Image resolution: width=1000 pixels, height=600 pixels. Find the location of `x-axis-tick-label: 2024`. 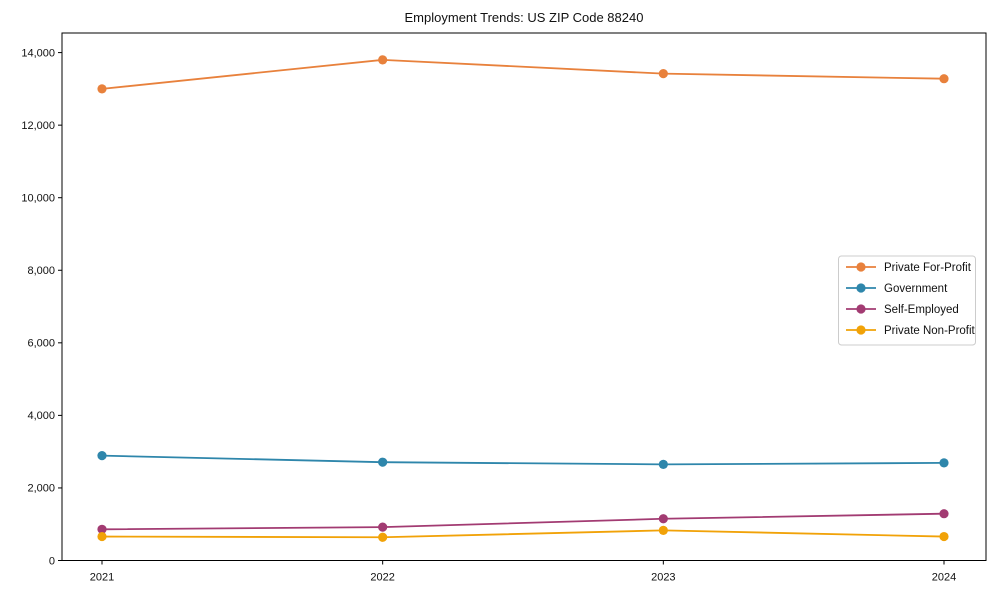

x-axis-tick-label: 2024 is located at coordinates (944, 578).